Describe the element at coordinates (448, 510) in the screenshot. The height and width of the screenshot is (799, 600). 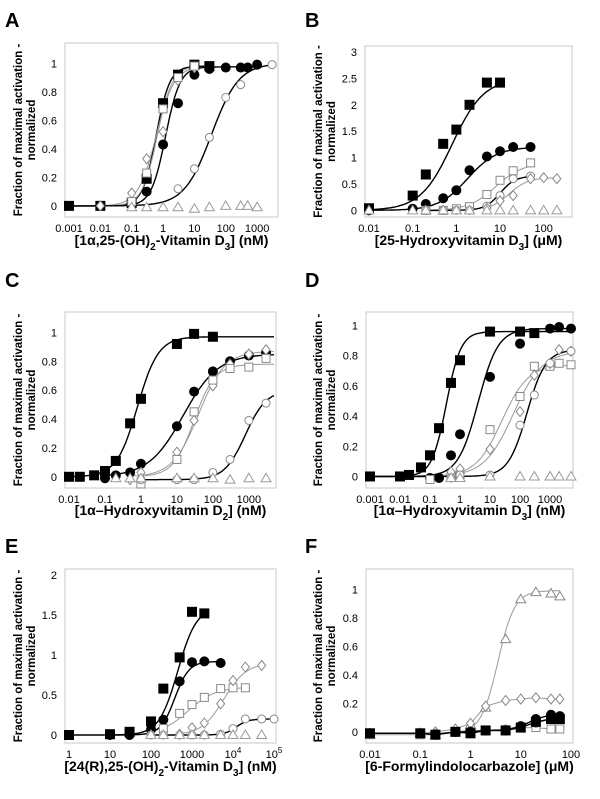
I see `x-label-text: [1α–Hydroxyvitamin D` at that location.